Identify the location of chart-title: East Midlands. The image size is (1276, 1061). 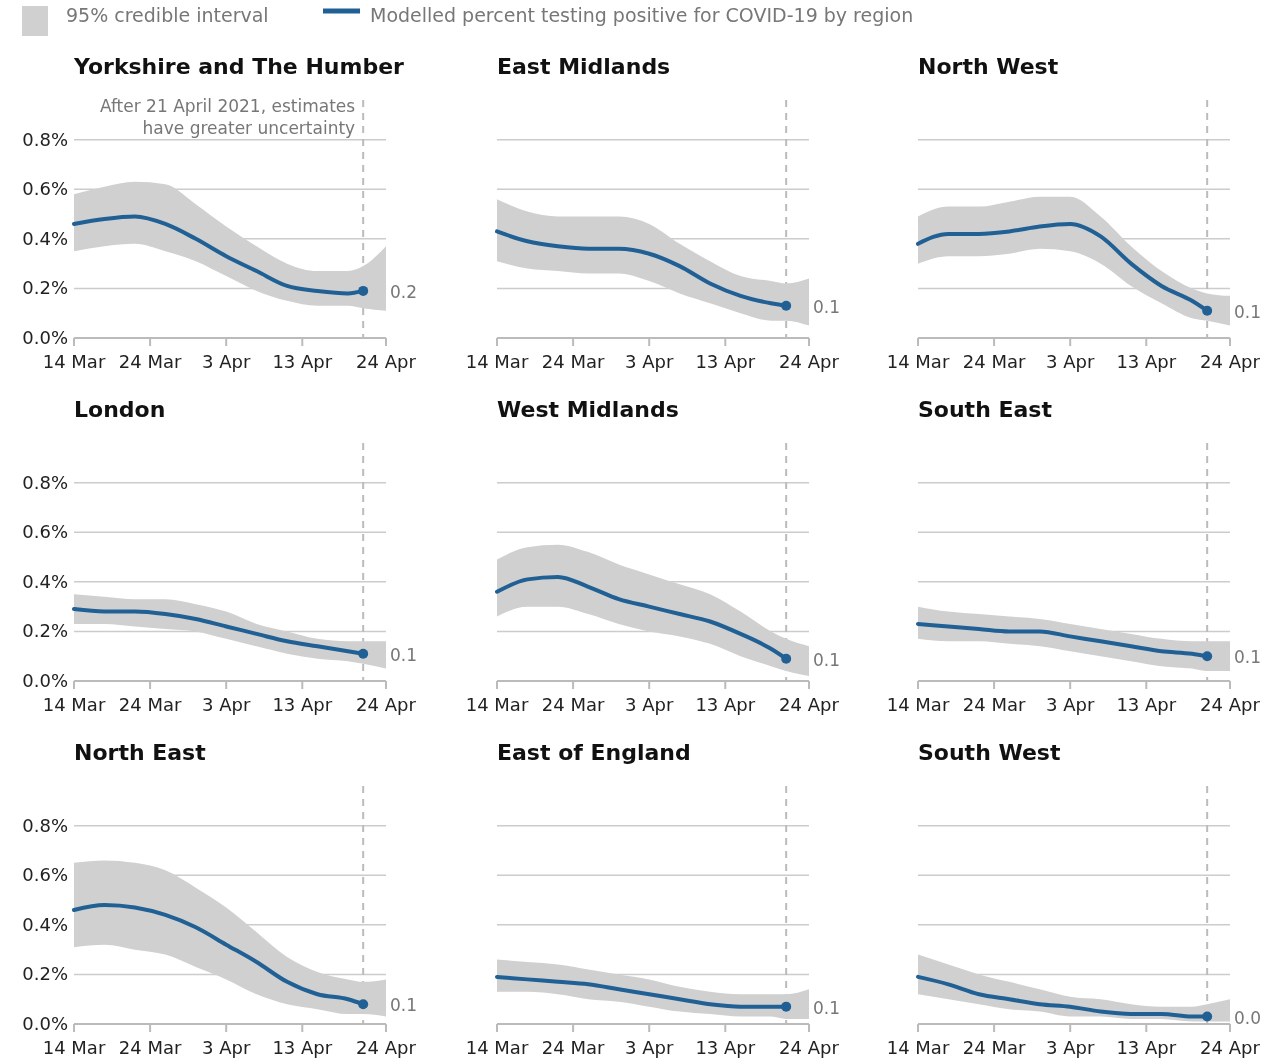
(584, 66).